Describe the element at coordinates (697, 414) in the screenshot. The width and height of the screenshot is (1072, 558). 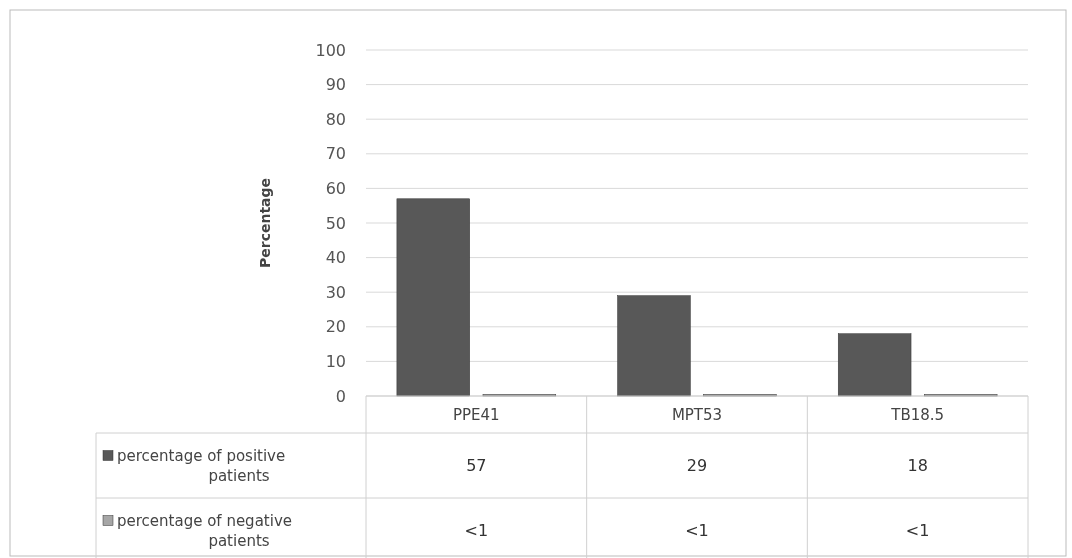
I see `x-tick-label: MPT53` at that location.